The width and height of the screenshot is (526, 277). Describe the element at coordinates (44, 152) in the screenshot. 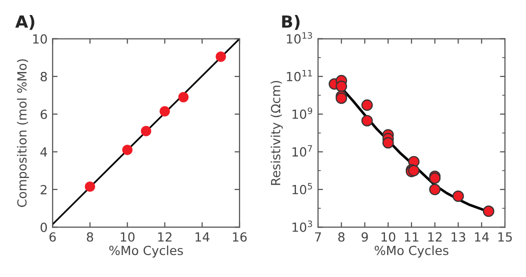

I see `y-tick-label: 4` at that location.